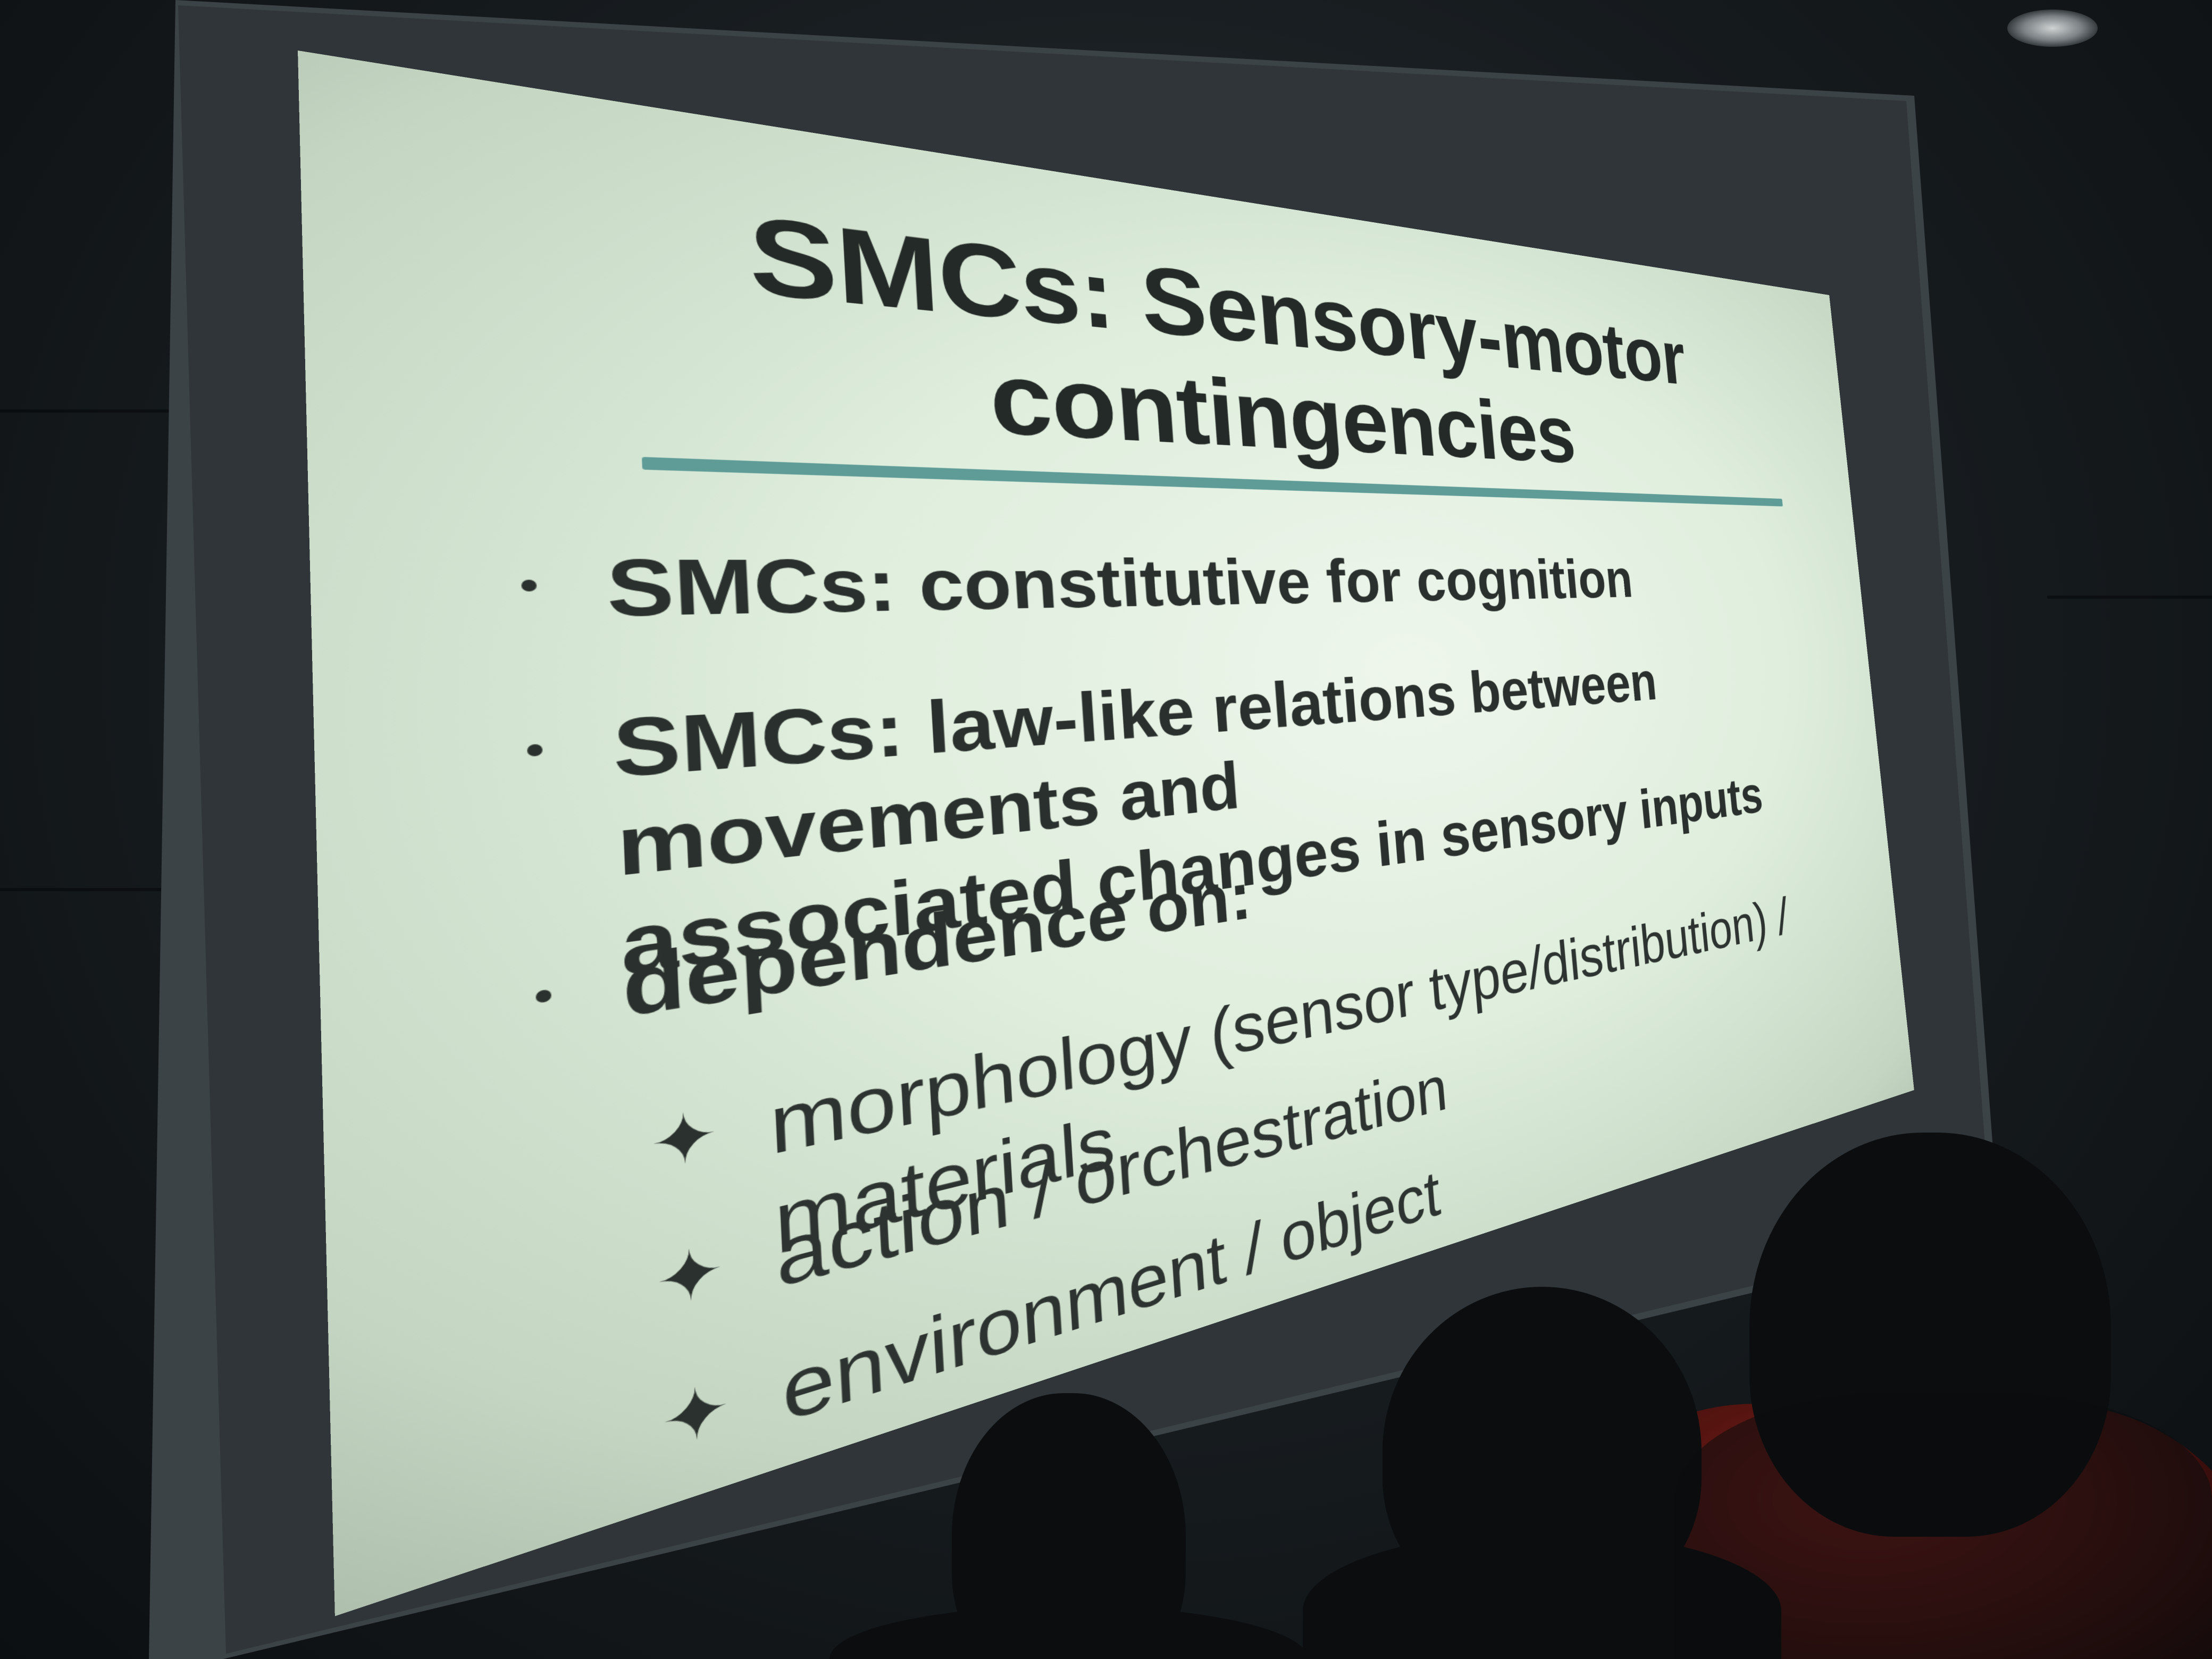 The height and width of the screenshot is (1659, 2212). I want to click on audience-head, so click(1943, 1526).